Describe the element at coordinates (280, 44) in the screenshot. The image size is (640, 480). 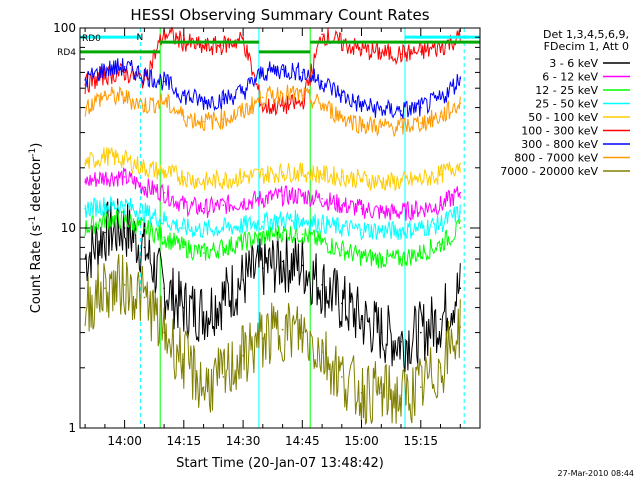
I see `flag-bars` at that location.